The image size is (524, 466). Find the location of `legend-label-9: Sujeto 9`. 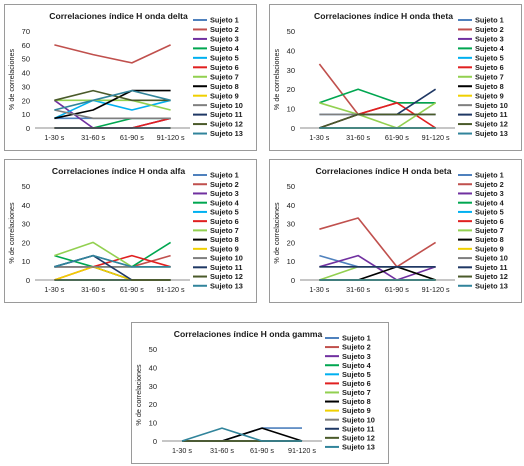

legend-label-9: Sujeto 9 is located at coordinates (224, 95).